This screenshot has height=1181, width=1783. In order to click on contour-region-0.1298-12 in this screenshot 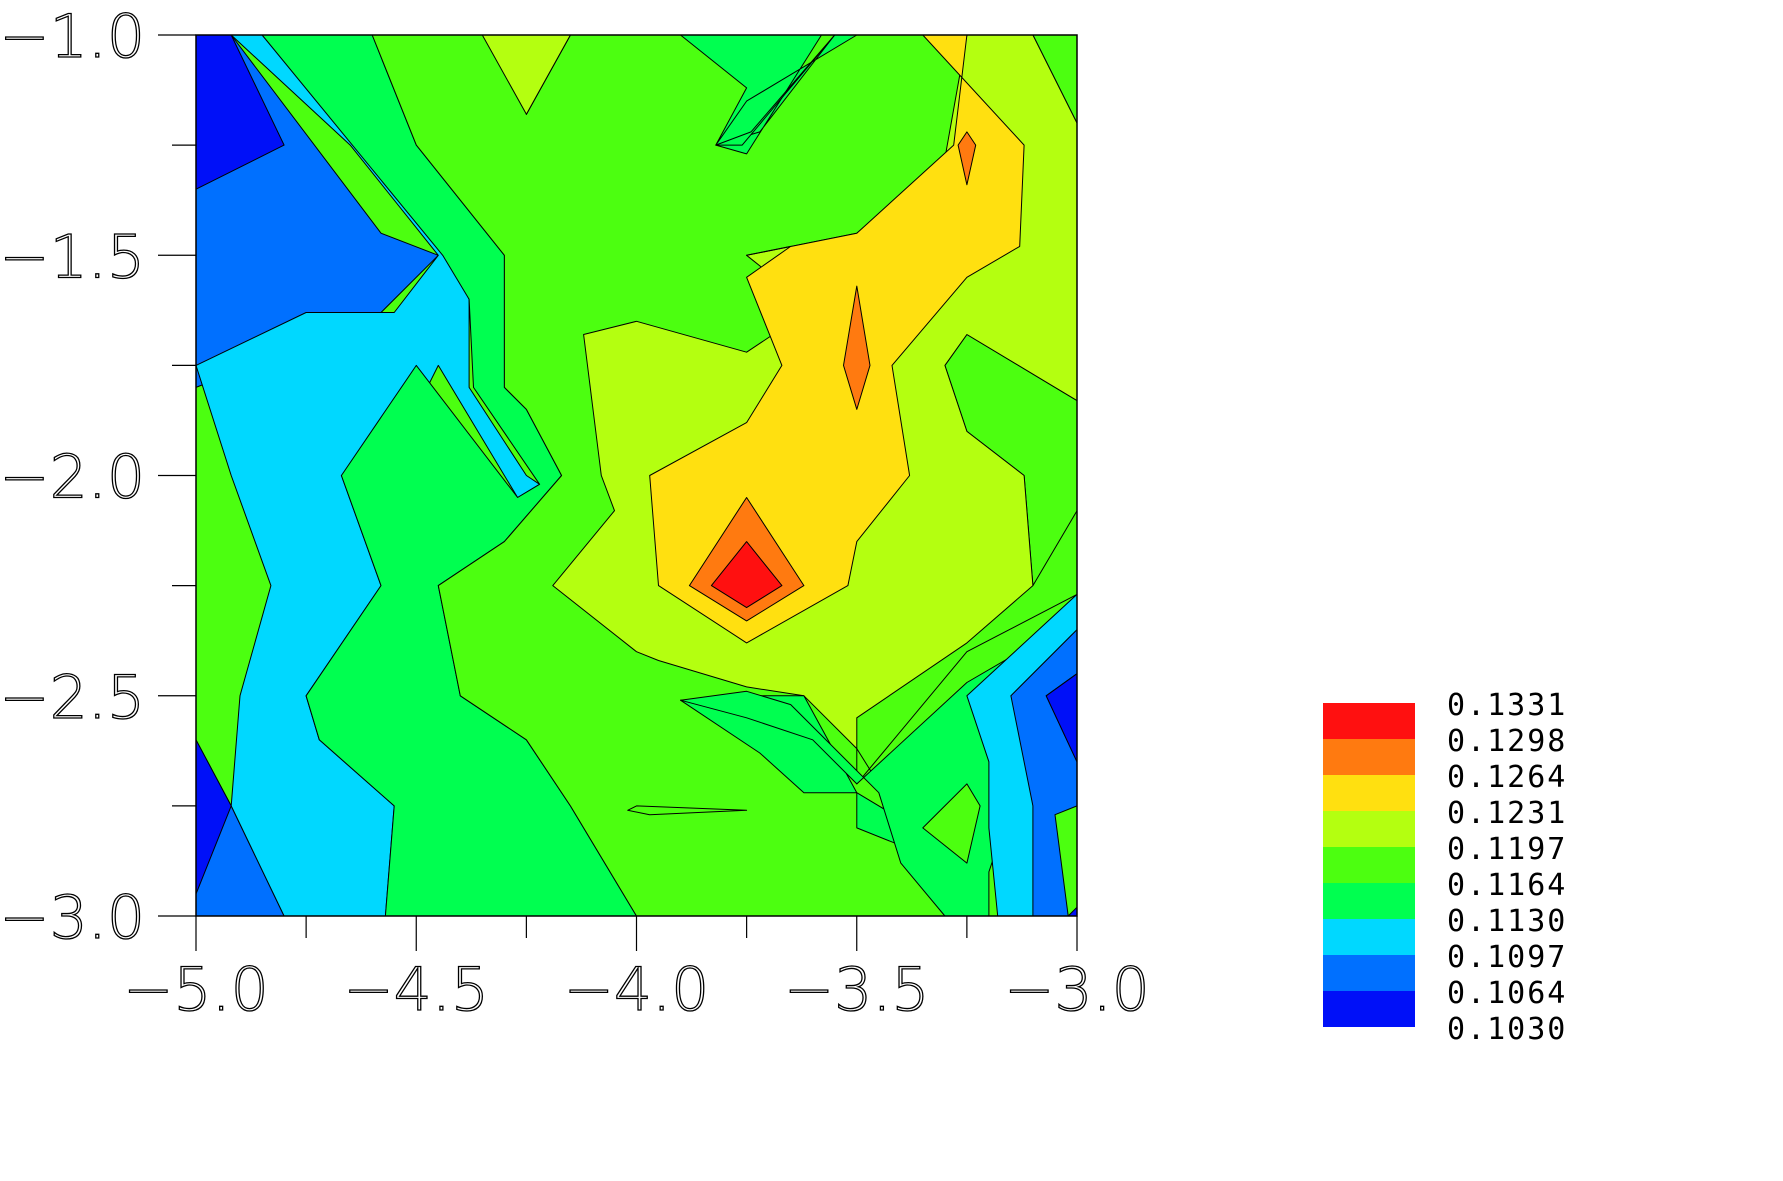, I will do `click(746, 575)`.